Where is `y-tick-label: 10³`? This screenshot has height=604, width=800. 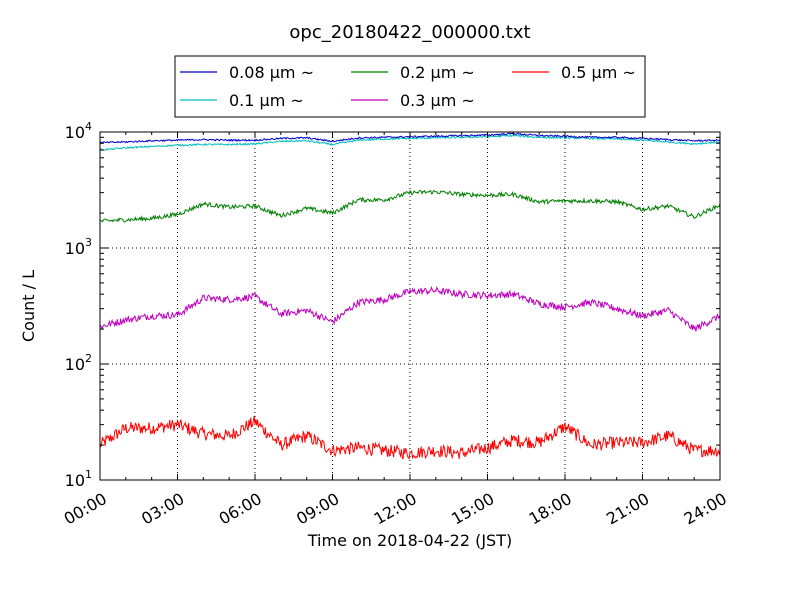
y-tick-label: 10³ is located at coordinates (78, 247).